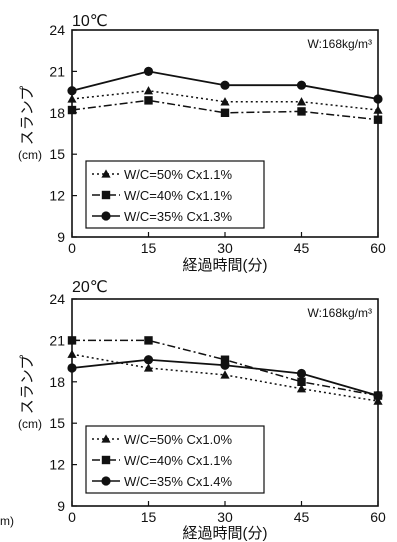 This screenshot has height=542, width=397. Describe the element at coordinates (27, 116) in the screenshot. I see `chart-1-y-axis-label: スランプ` at that location.